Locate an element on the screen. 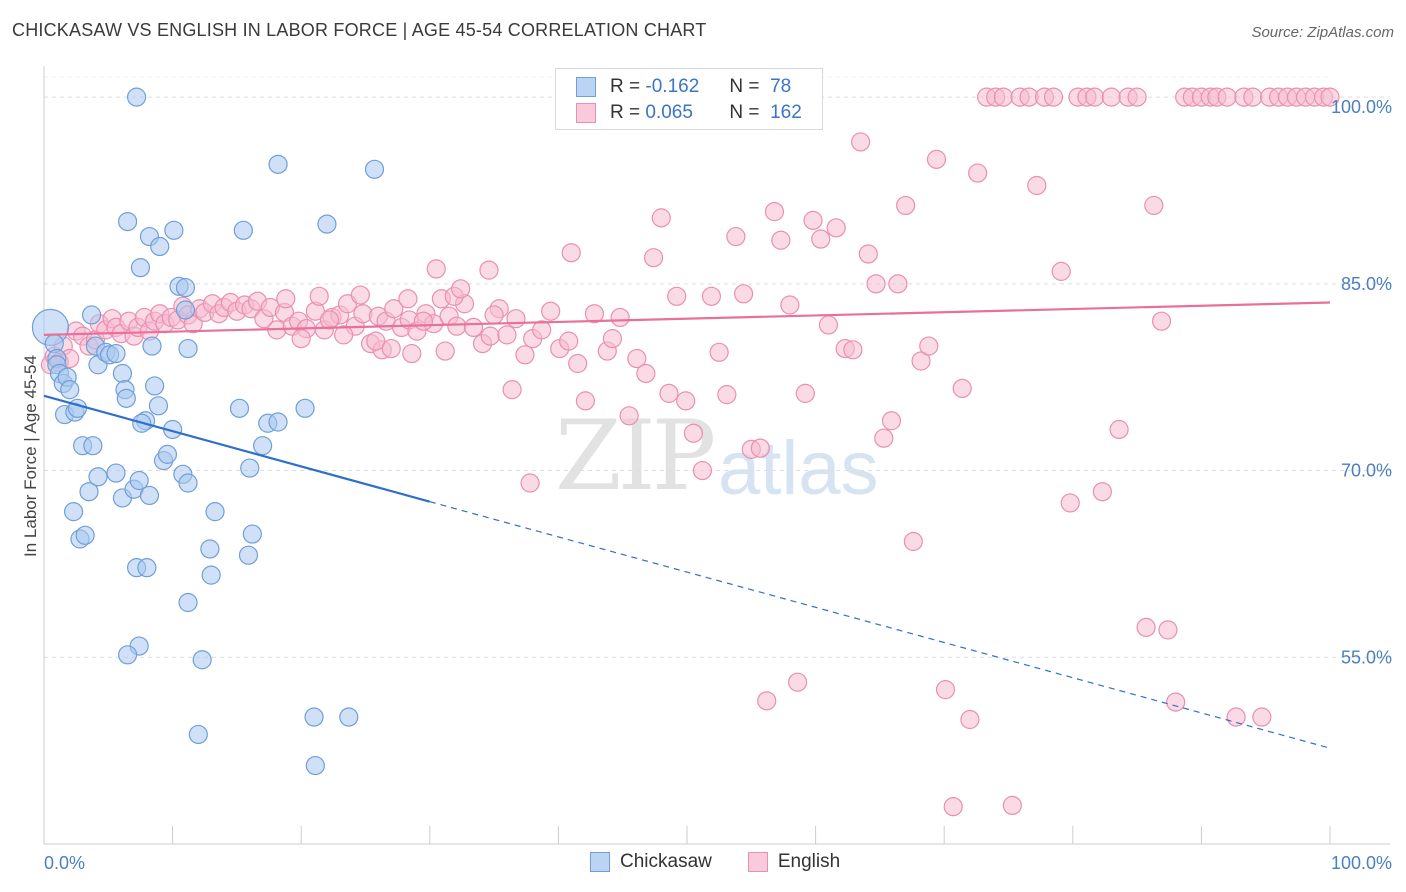 The width and height of the screenshot is (1406, 892). correlation-legend: R = -0.162 N = 78 R = 0.065 N = 162 is located at coordinates (689, 99).